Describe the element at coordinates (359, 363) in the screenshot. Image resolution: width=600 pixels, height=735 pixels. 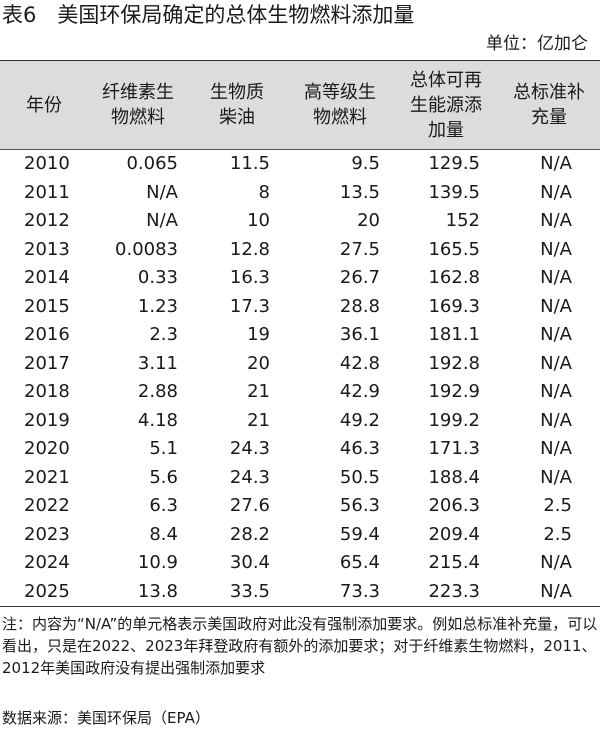
I see `cell-advanced-biofuel: 42.8` at that location.